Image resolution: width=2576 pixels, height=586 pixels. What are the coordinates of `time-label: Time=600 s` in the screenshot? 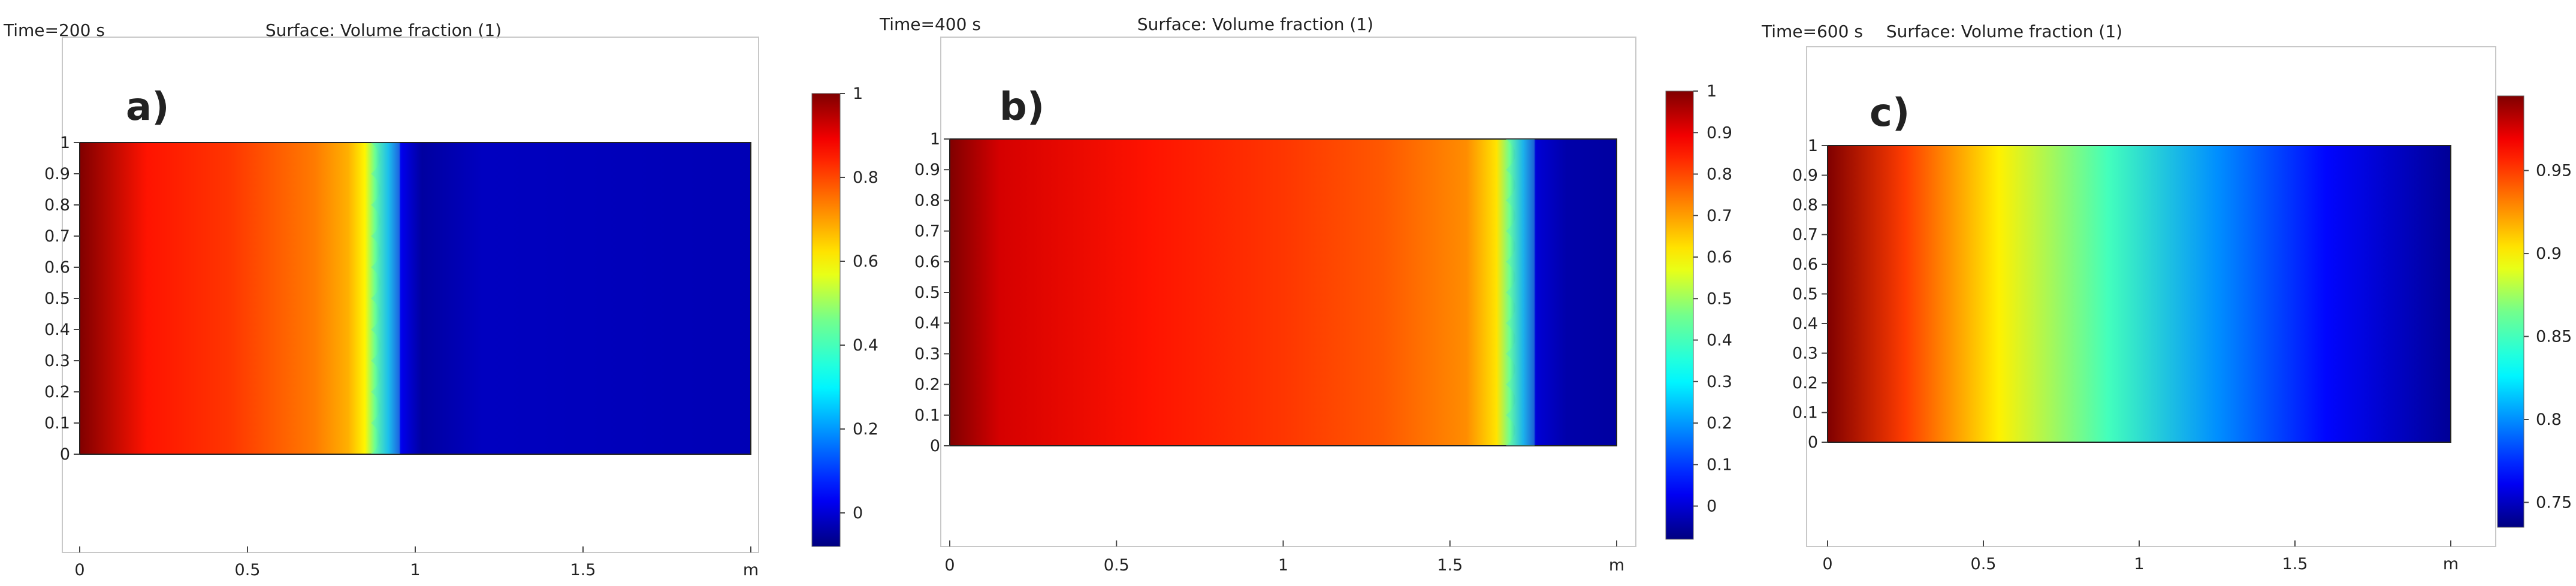 It's located at (1812, 31).